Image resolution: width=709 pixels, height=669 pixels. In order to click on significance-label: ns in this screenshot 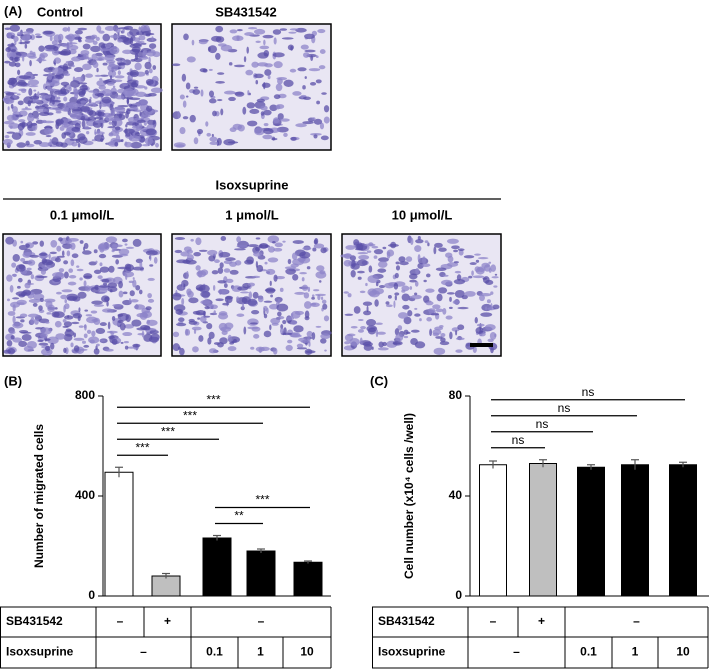, I will do `click(588, 392)`.